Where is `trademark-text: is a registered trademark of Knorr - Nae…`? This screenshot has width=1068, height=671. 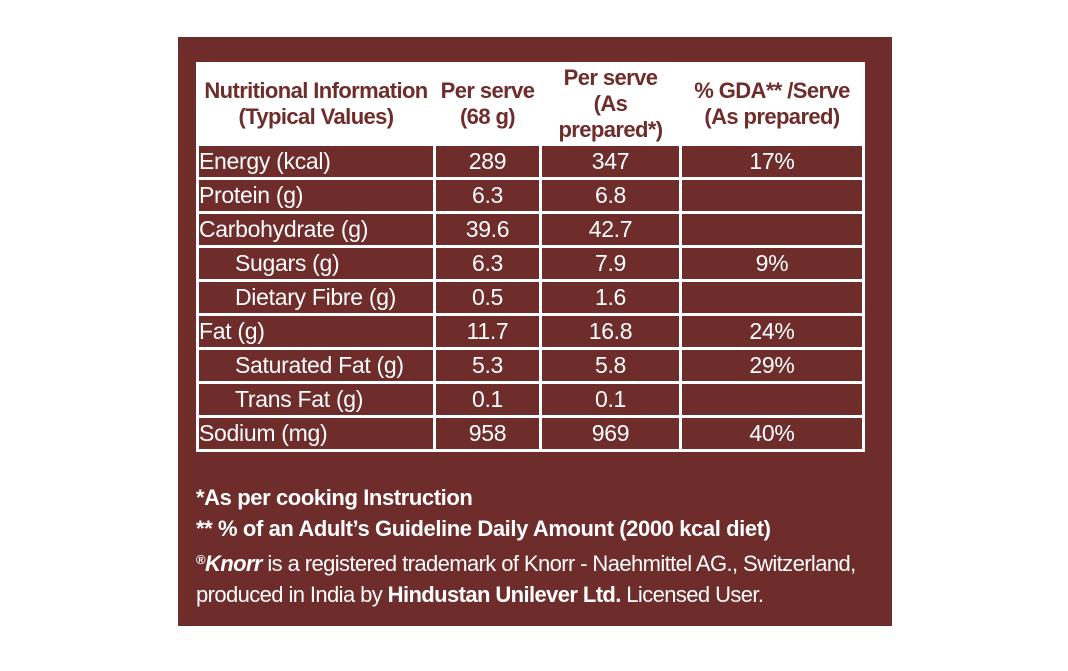 trademark-text: is a registered trademark of Knorr - Nae… is located at coordinates (558, 563).